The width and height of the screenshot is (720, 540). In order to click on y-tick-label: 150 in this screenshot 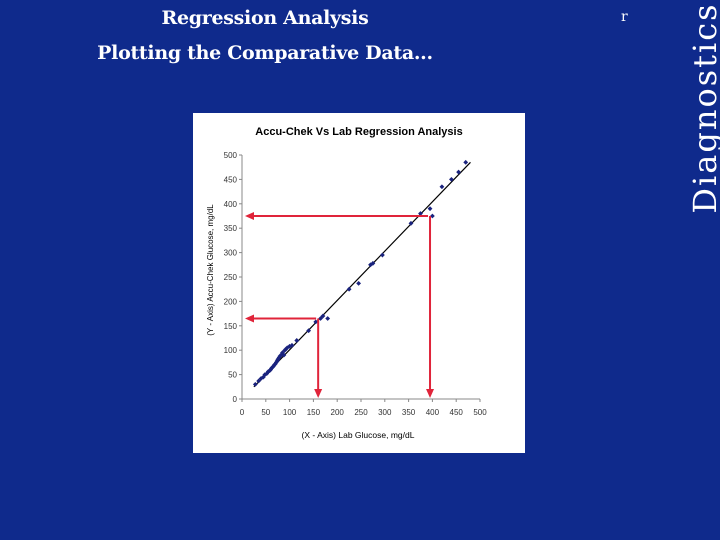, I will do `click(231, 326)`.